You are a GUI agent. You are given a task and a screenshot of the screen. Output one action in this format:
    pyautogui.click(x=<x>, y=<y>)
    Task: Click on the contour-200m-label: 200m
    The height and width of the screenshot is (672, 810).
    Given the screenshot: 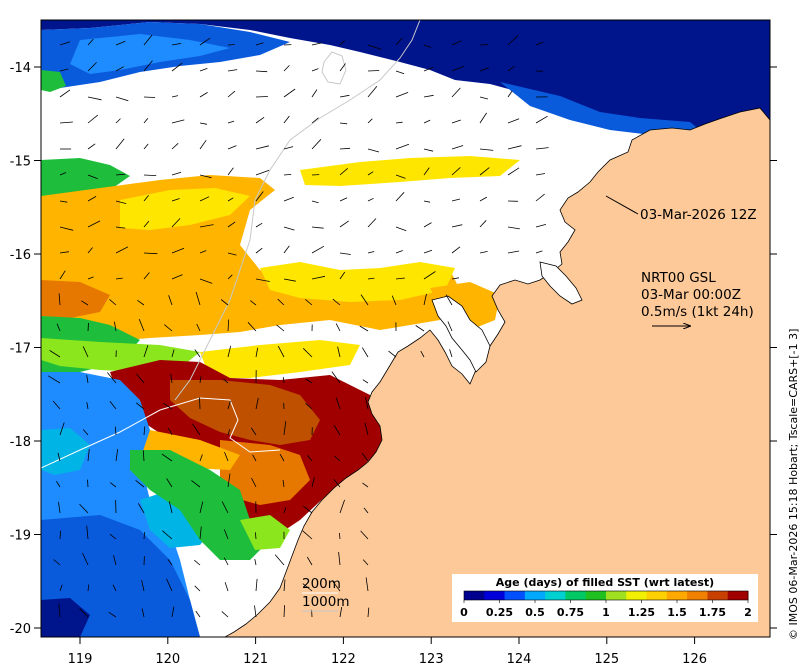 What is the action you would take?
    pyautogui.click(x=321, y=584)
    